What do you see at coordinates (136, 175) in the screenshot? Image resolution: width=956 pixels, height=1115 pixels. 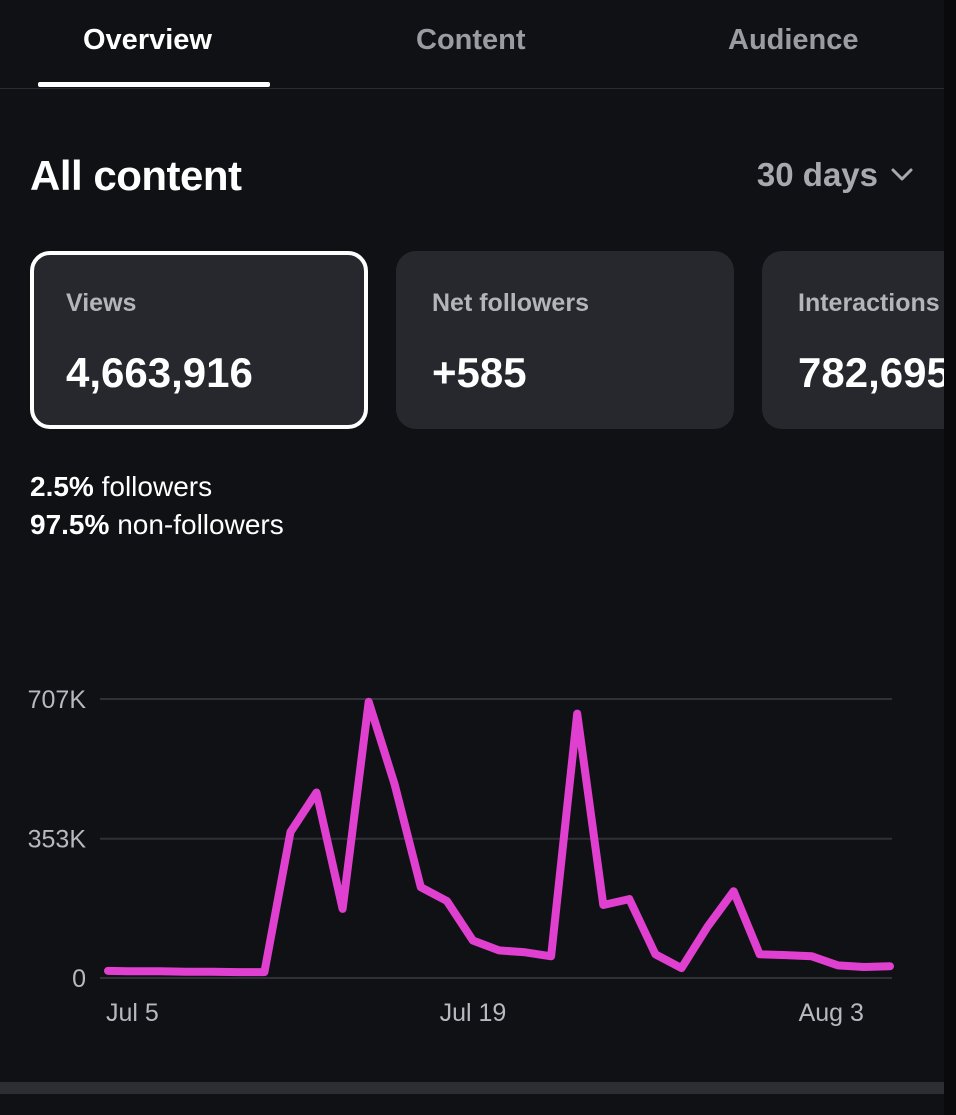 I see `page-title: All content` at bounding box center [136, 175].